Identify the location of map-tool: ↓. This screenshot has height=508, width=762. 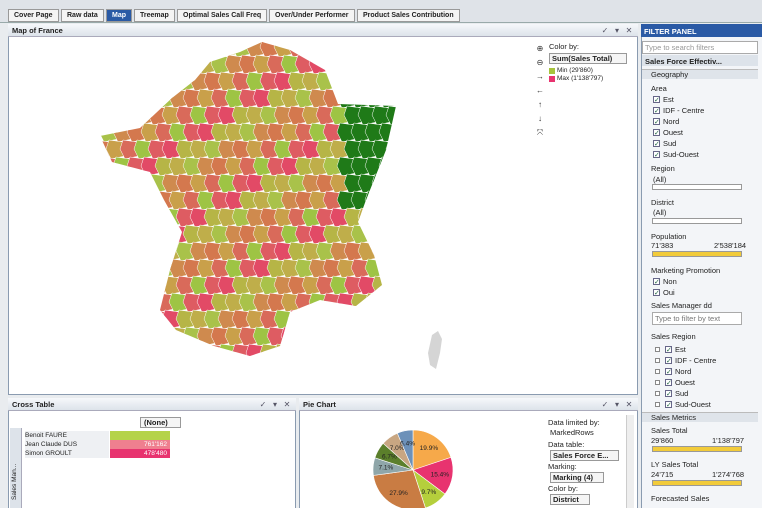
(540, 118).